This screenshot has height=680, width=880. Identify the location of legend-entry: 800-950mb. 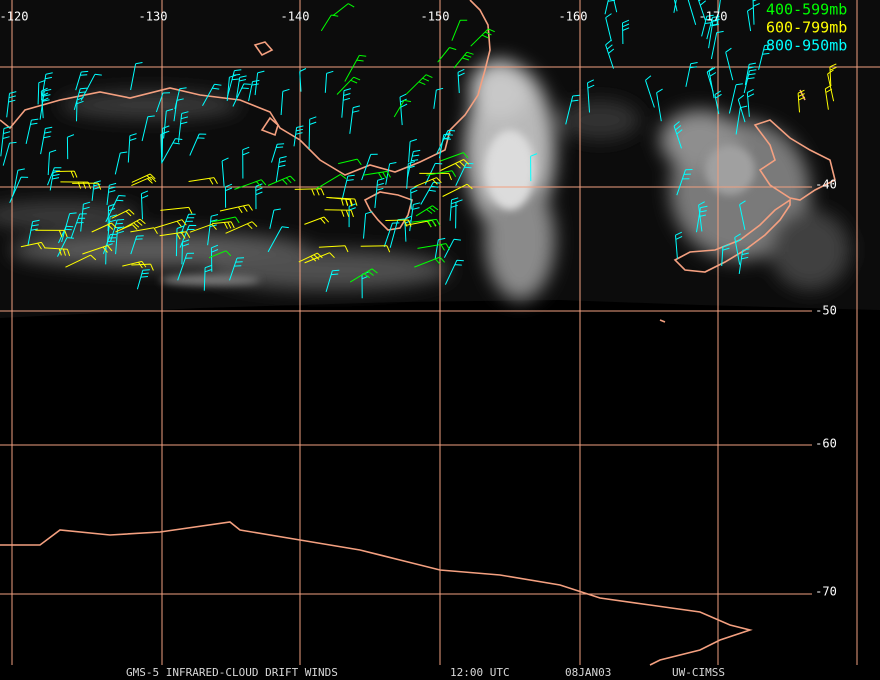
(806, 46).